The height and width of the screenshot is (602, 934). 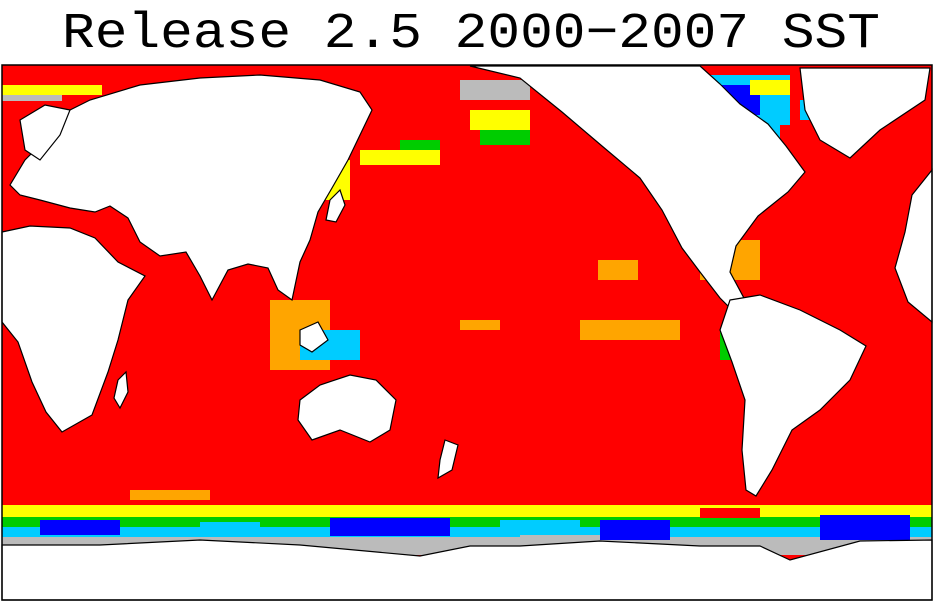 What do you see at coordinates (448, 459) in the screenshot?
I see `new-zealand` at bounding box center [448, 459].